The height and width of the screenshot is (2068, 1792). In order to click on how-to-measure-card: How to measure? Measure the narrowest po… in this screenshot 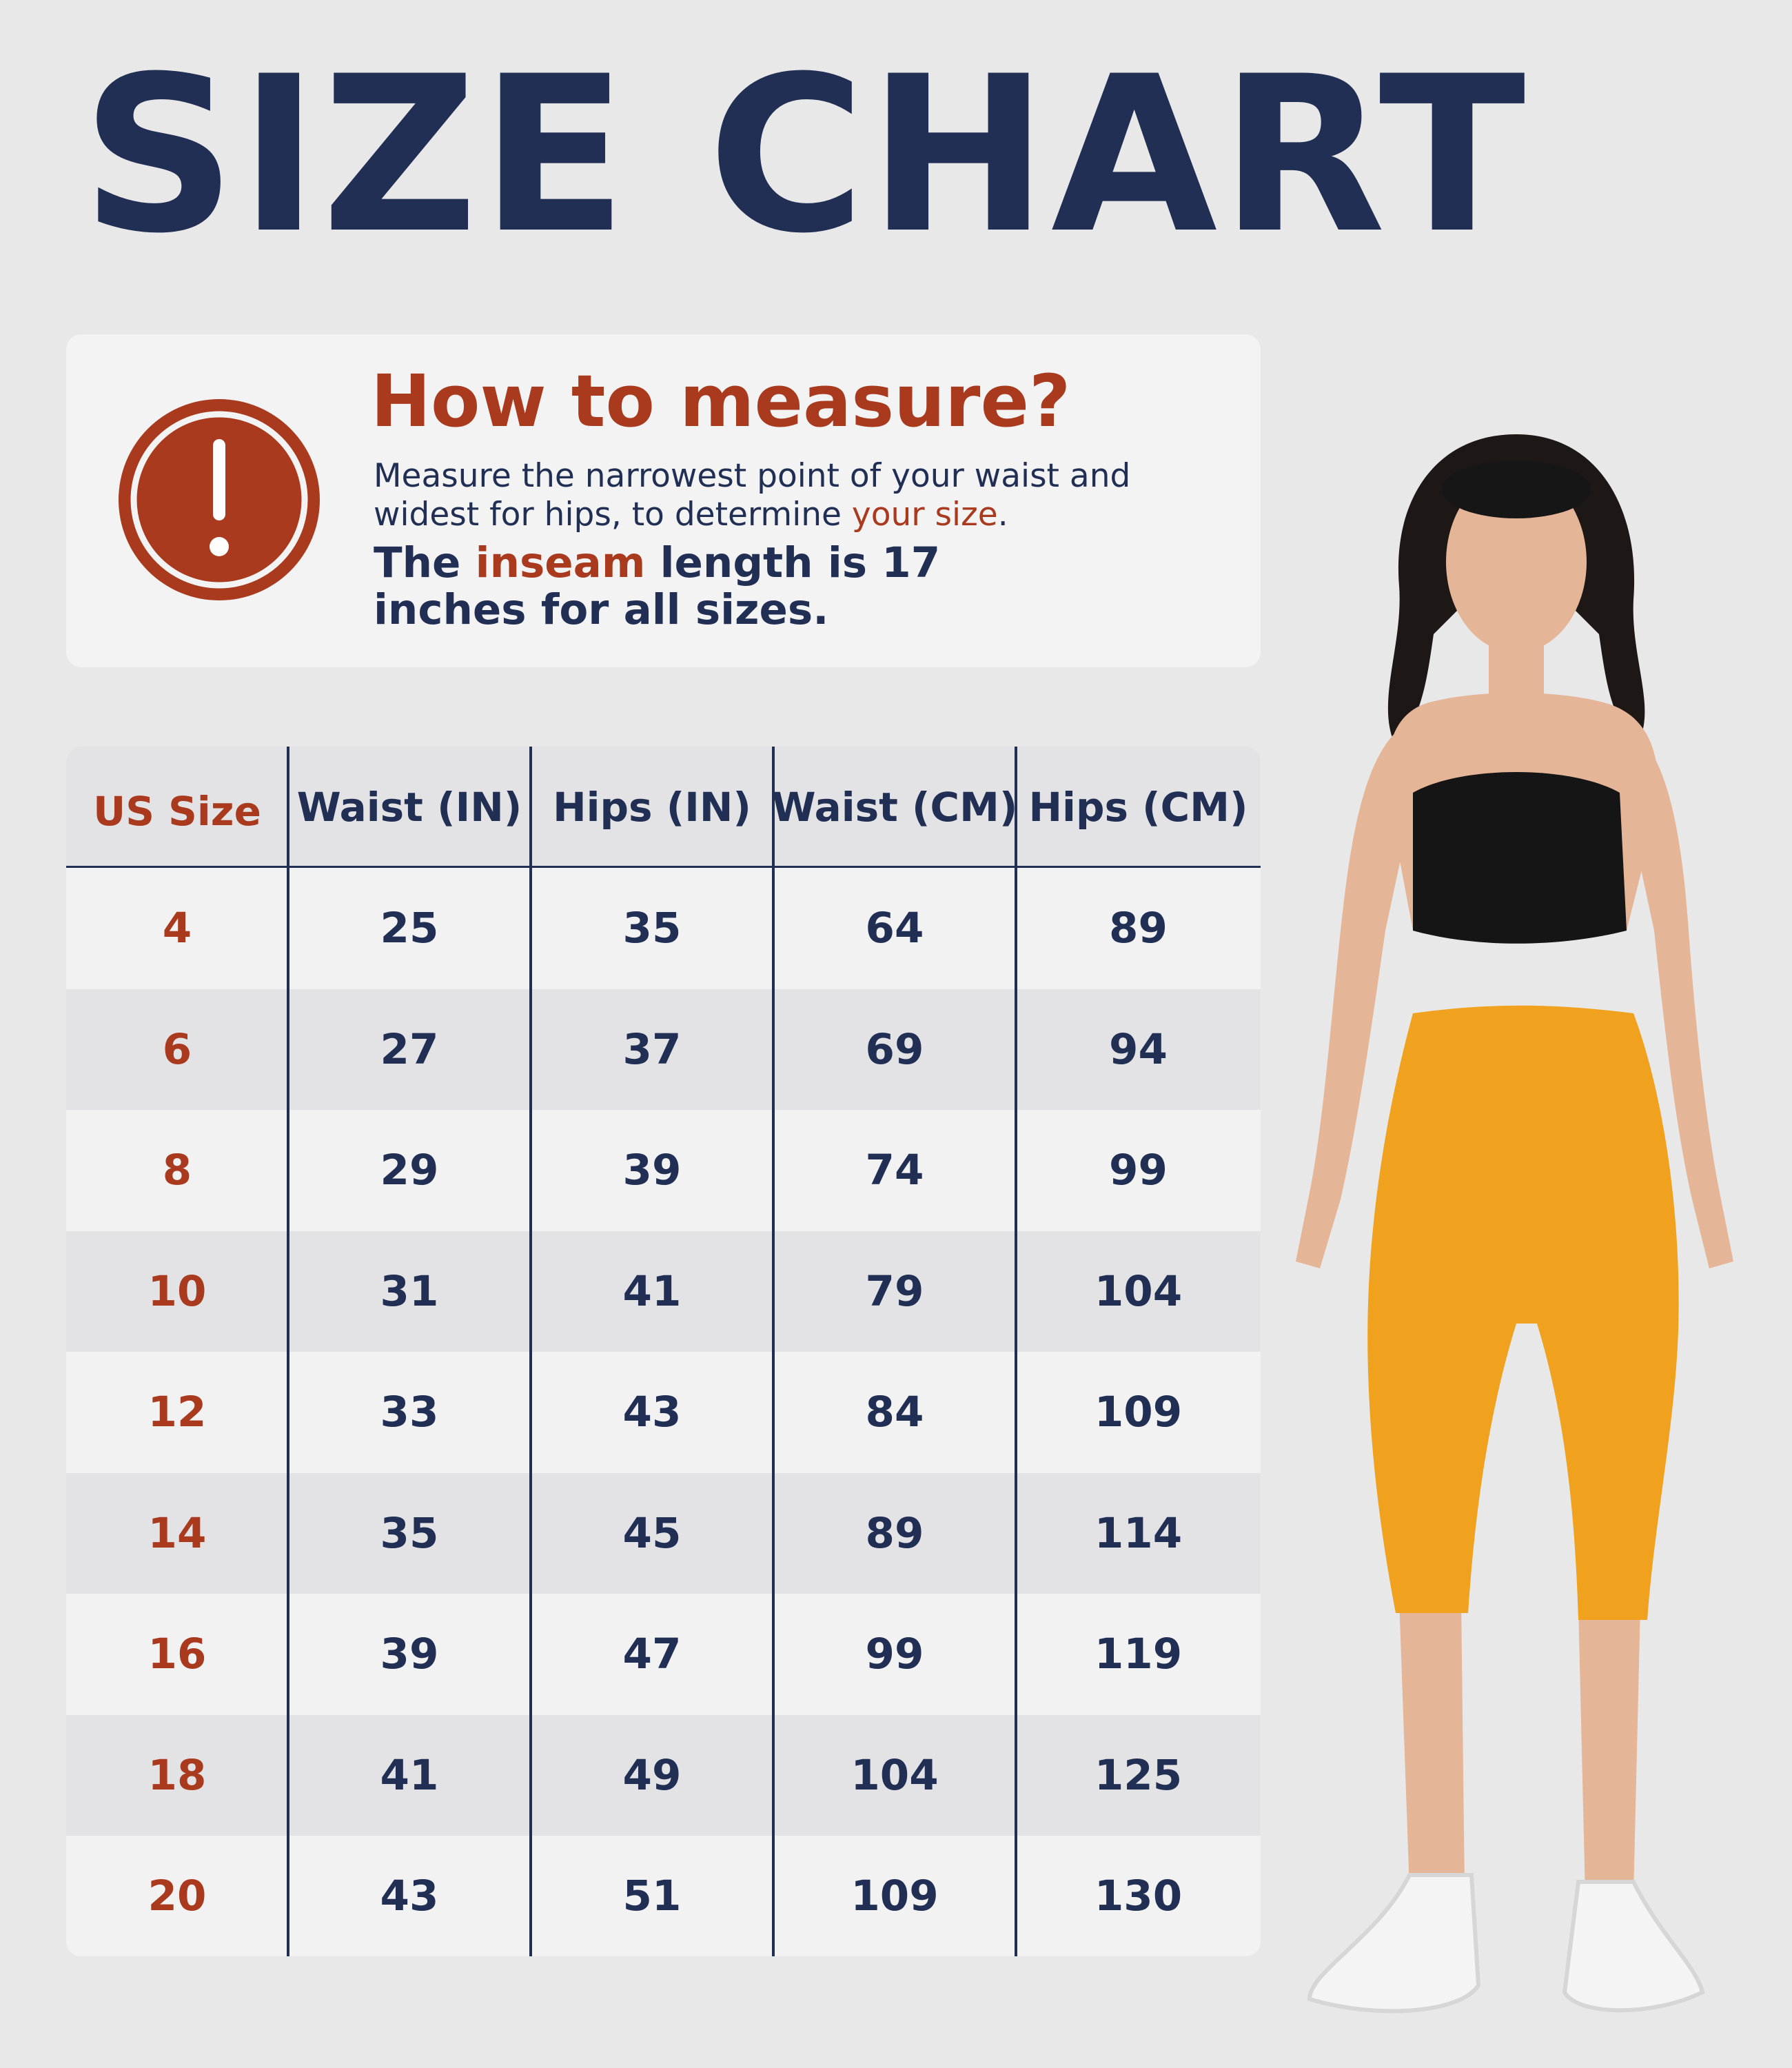, I will do `click(663, 500)`.